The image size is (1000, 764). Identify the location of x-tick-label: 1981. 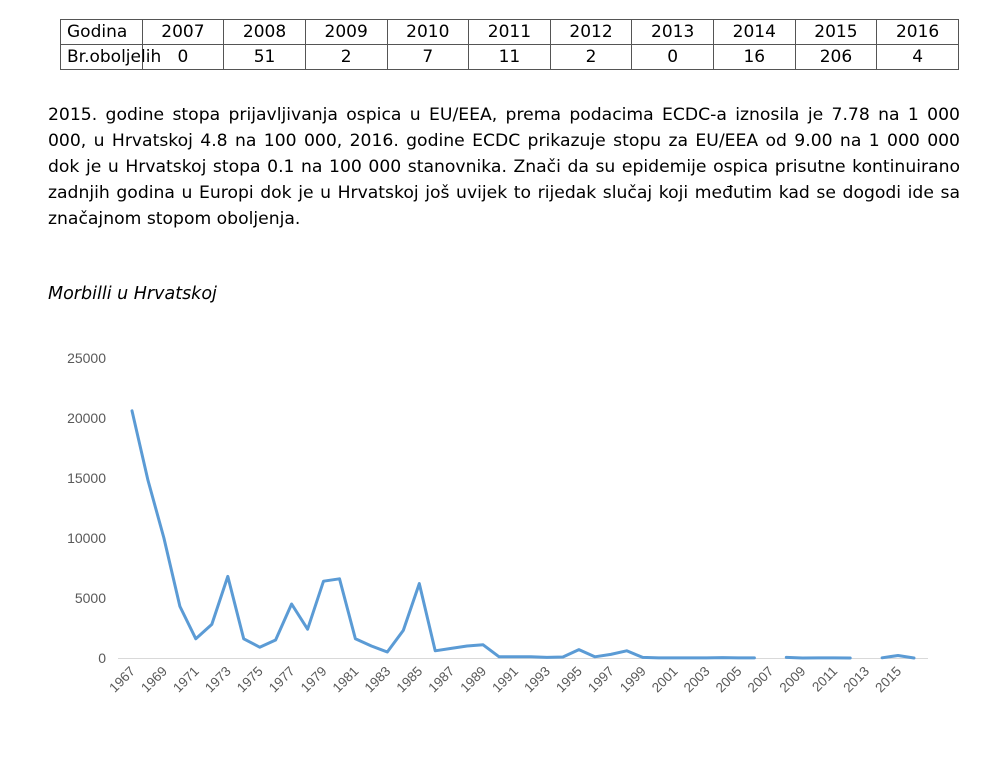
(346, 680).